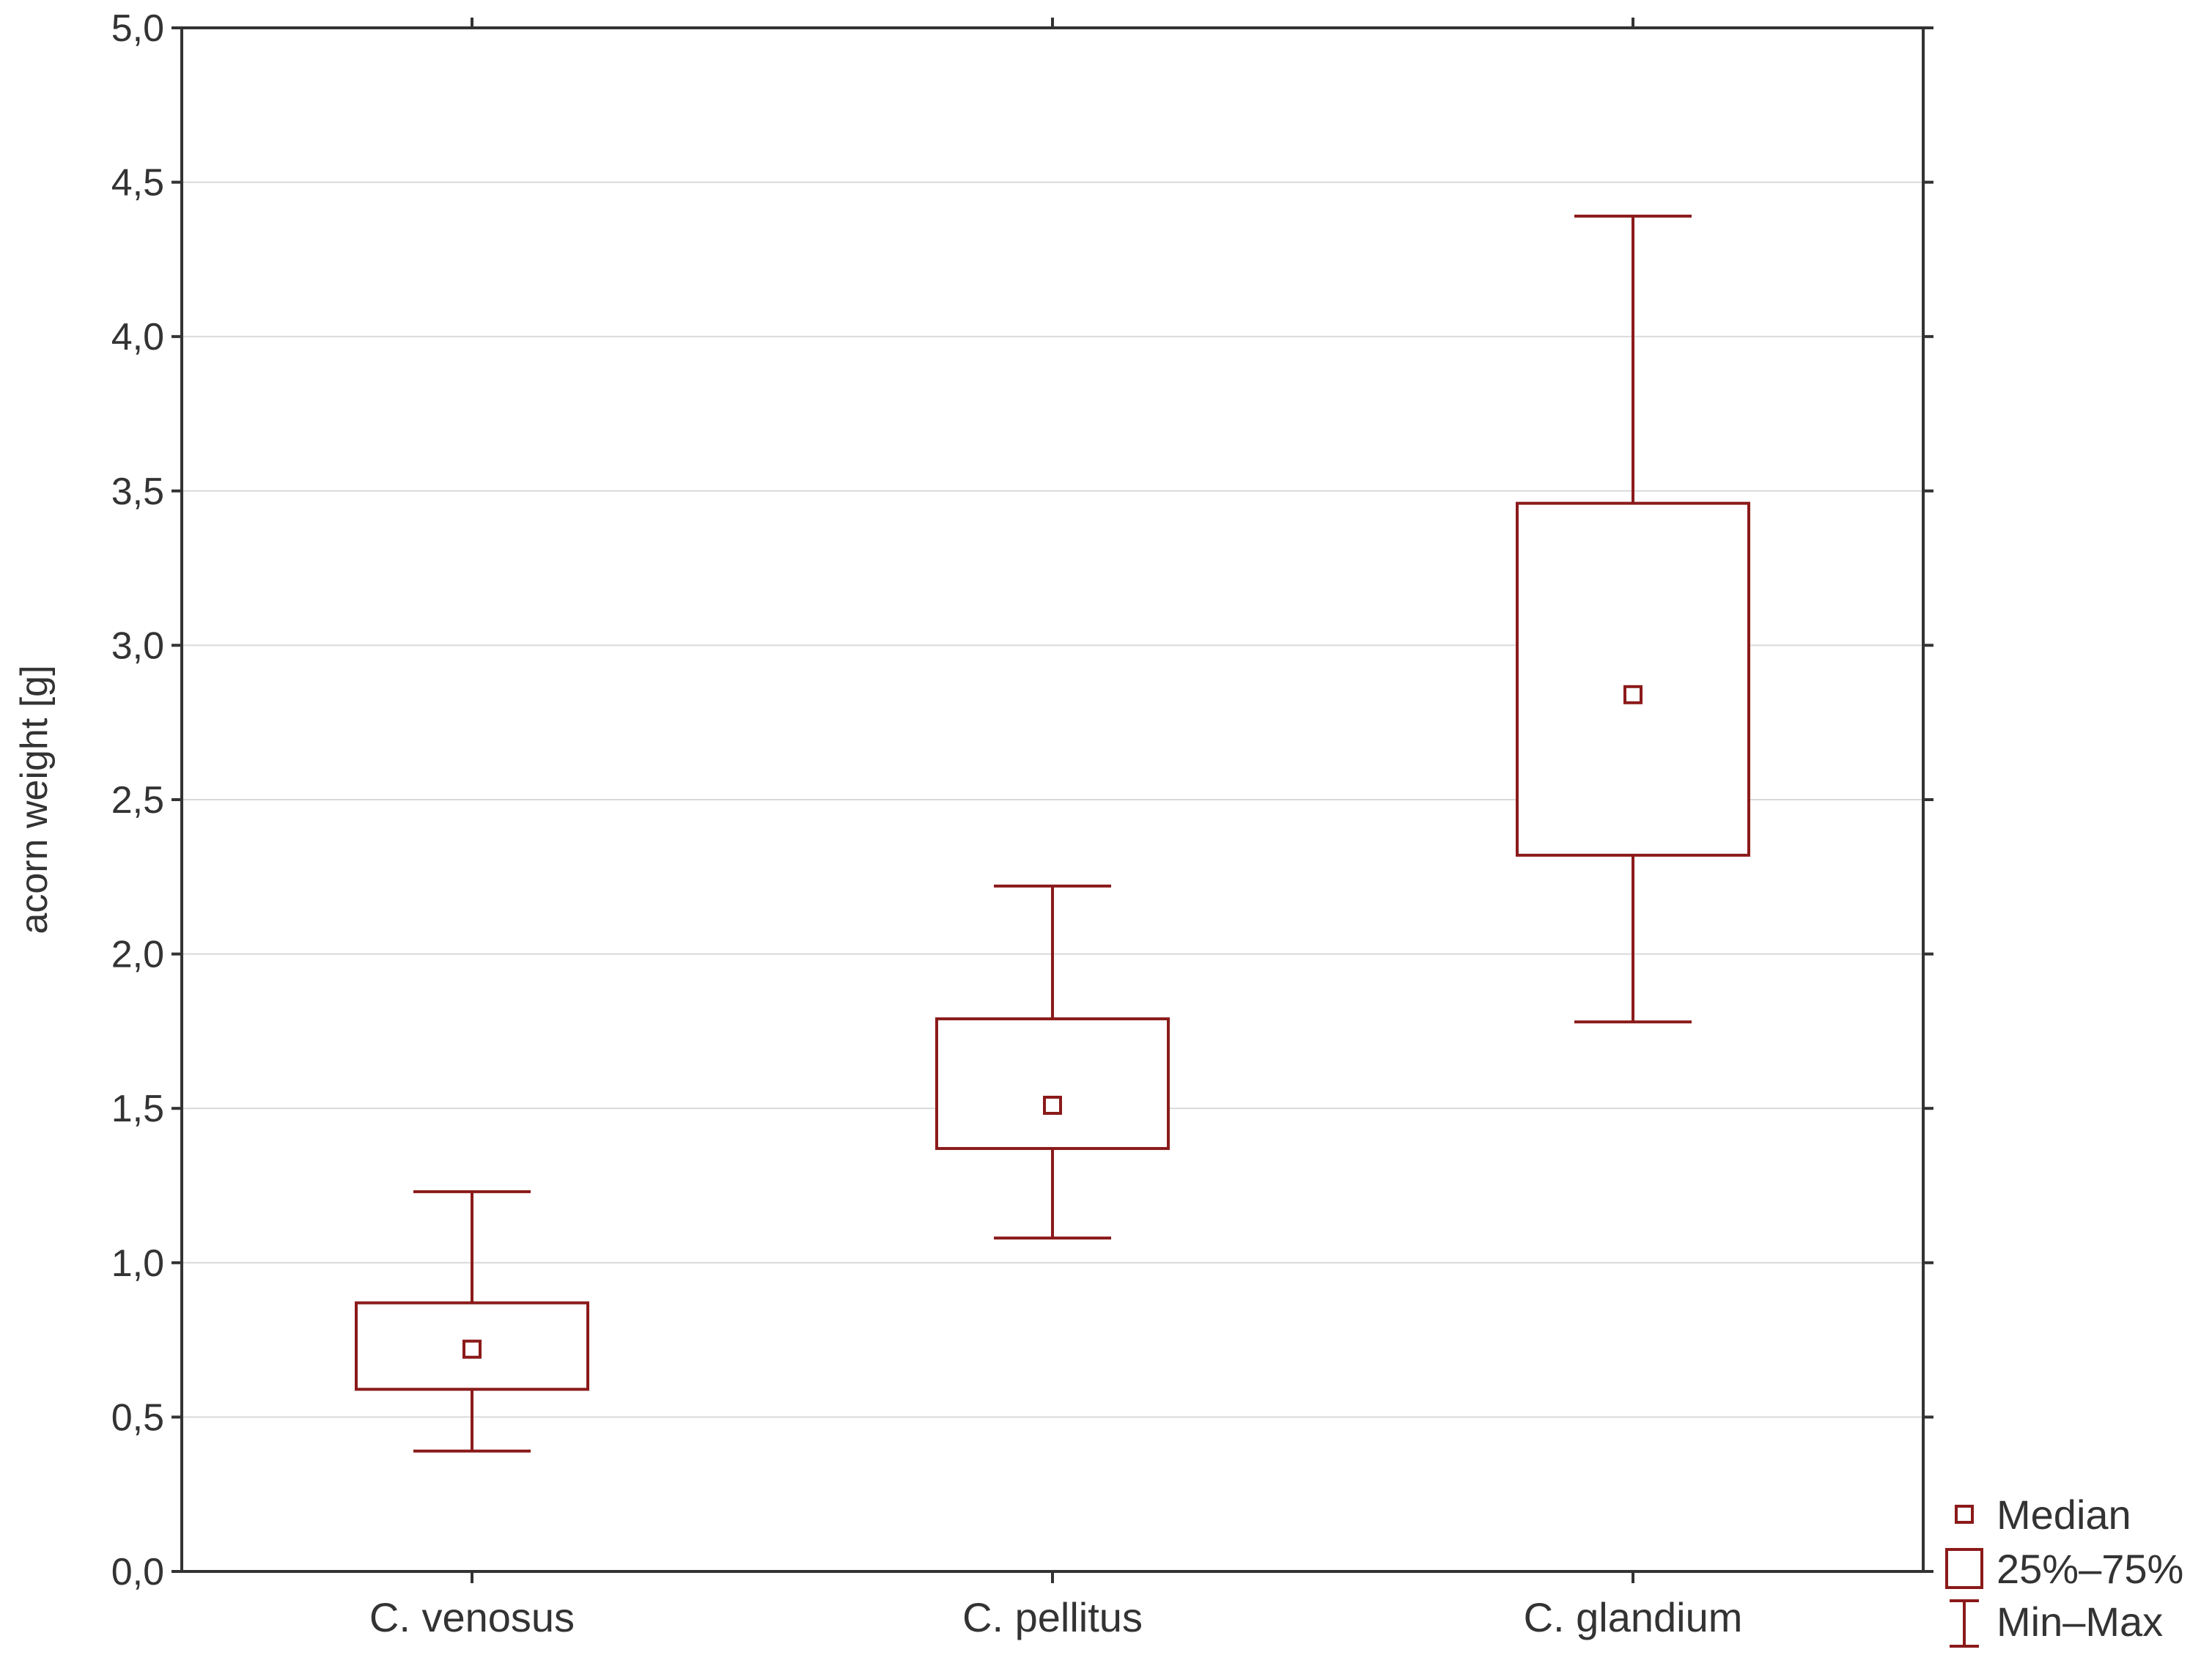 This screenshot has width=2212, height=1655. What do you see at coordinates (138, 1417) in the screenshot?
I see `y-tick-label: 0,5` at bounding box center [138, 1417].